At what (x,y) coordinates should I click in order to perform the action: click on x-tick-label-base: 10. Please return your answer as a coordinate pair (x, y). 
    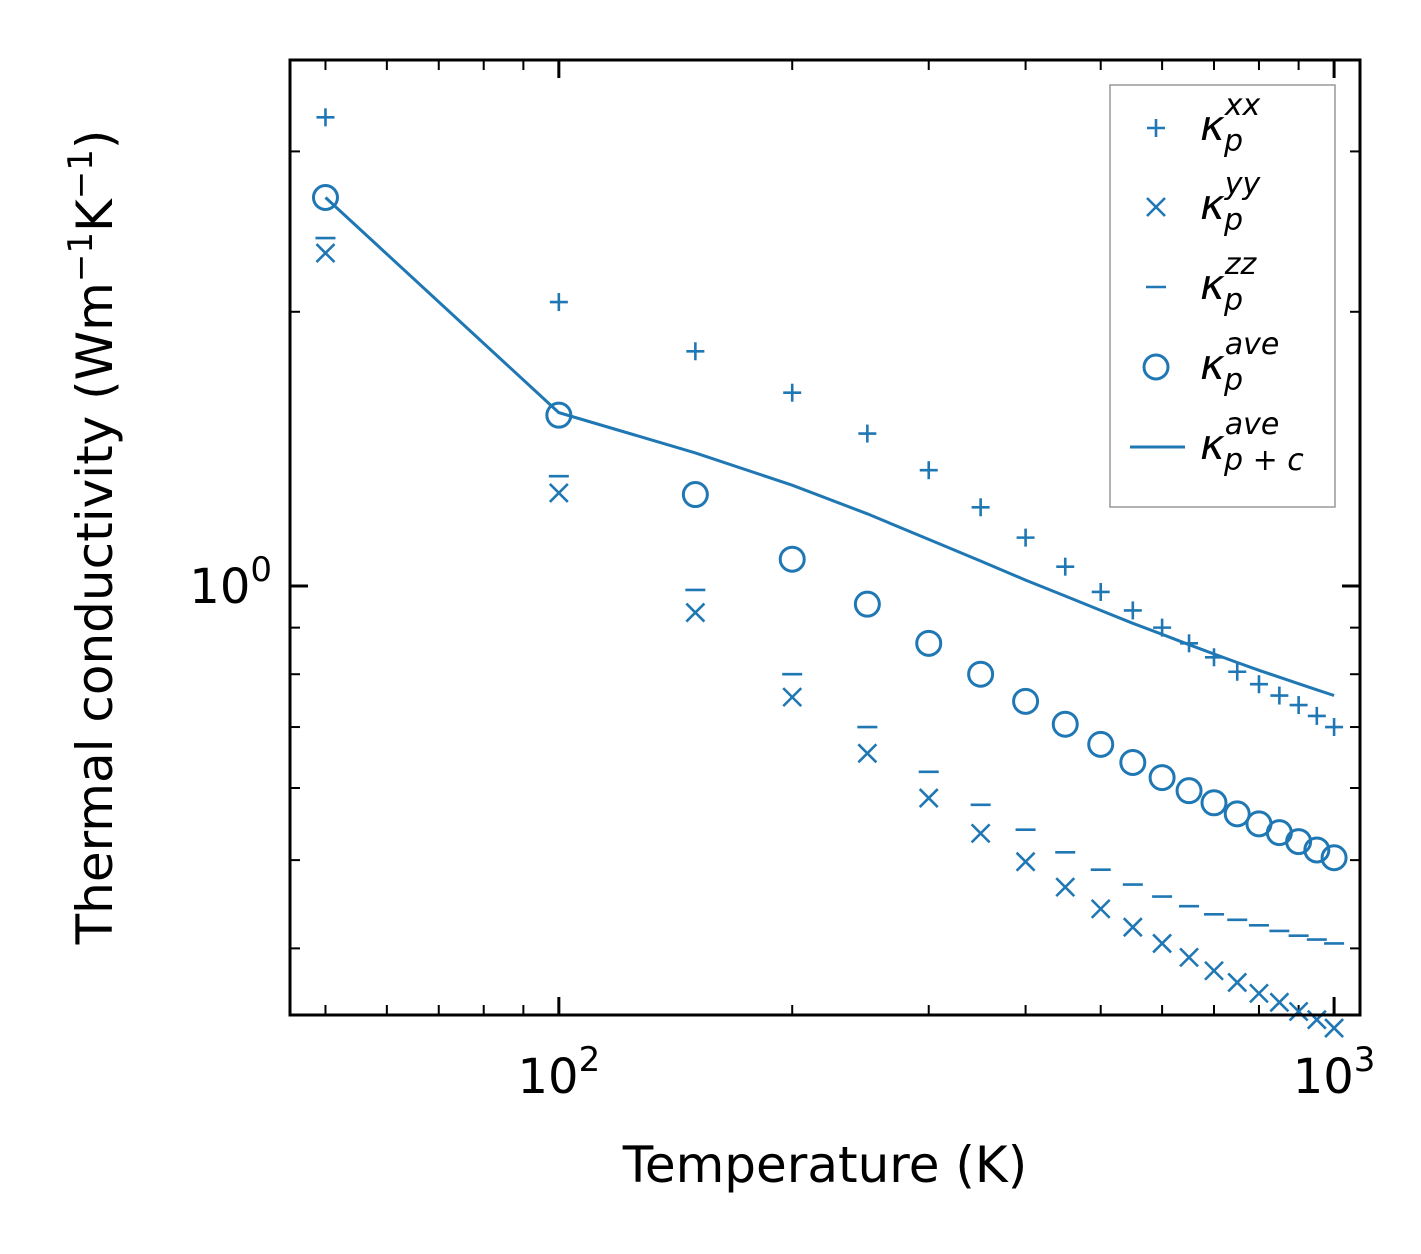
    Looking at the image, I should click on (547, 1077).